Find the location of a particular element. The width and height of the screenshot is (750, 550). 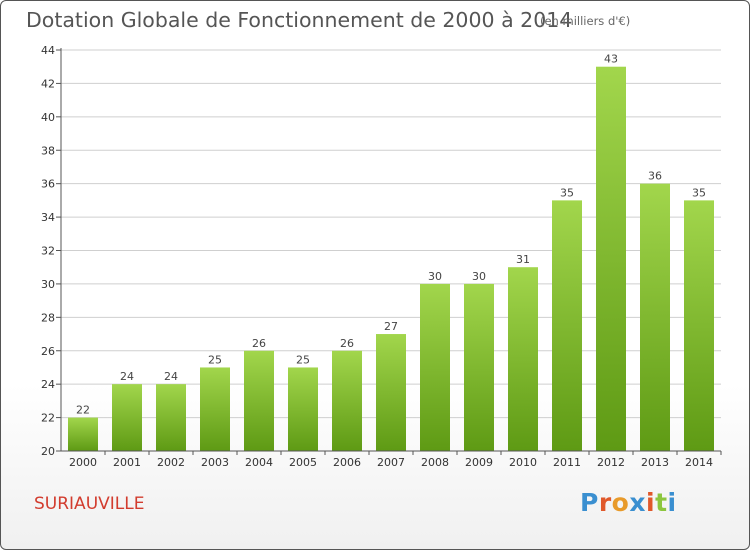

data-label: 22 is located at coordinates (83, 410).